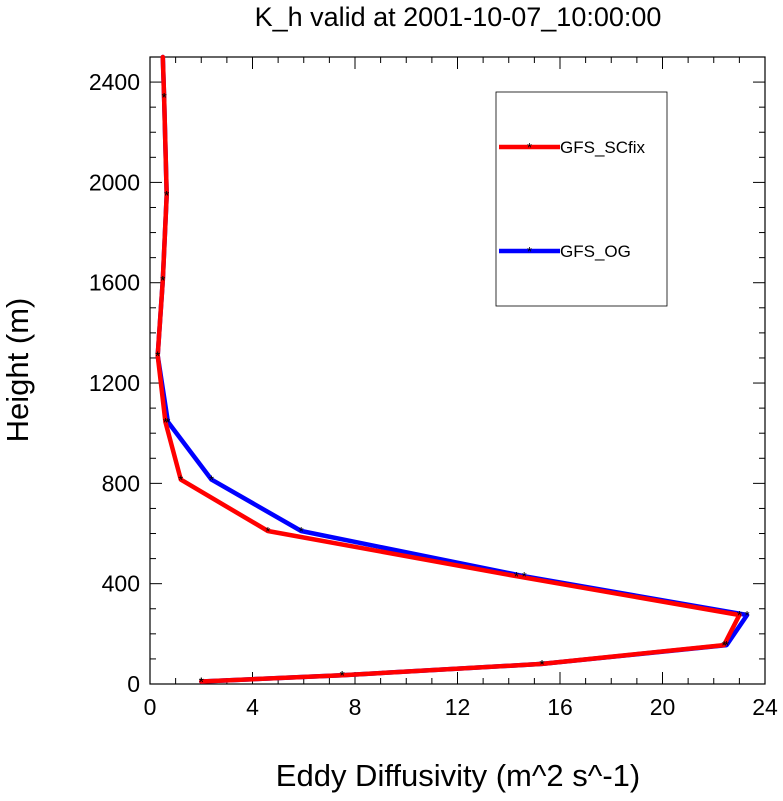  Describe the element at coordinates (595, 251) in the screenshot. I see `legend-label-gfs-og: GFS_OG` at that location.